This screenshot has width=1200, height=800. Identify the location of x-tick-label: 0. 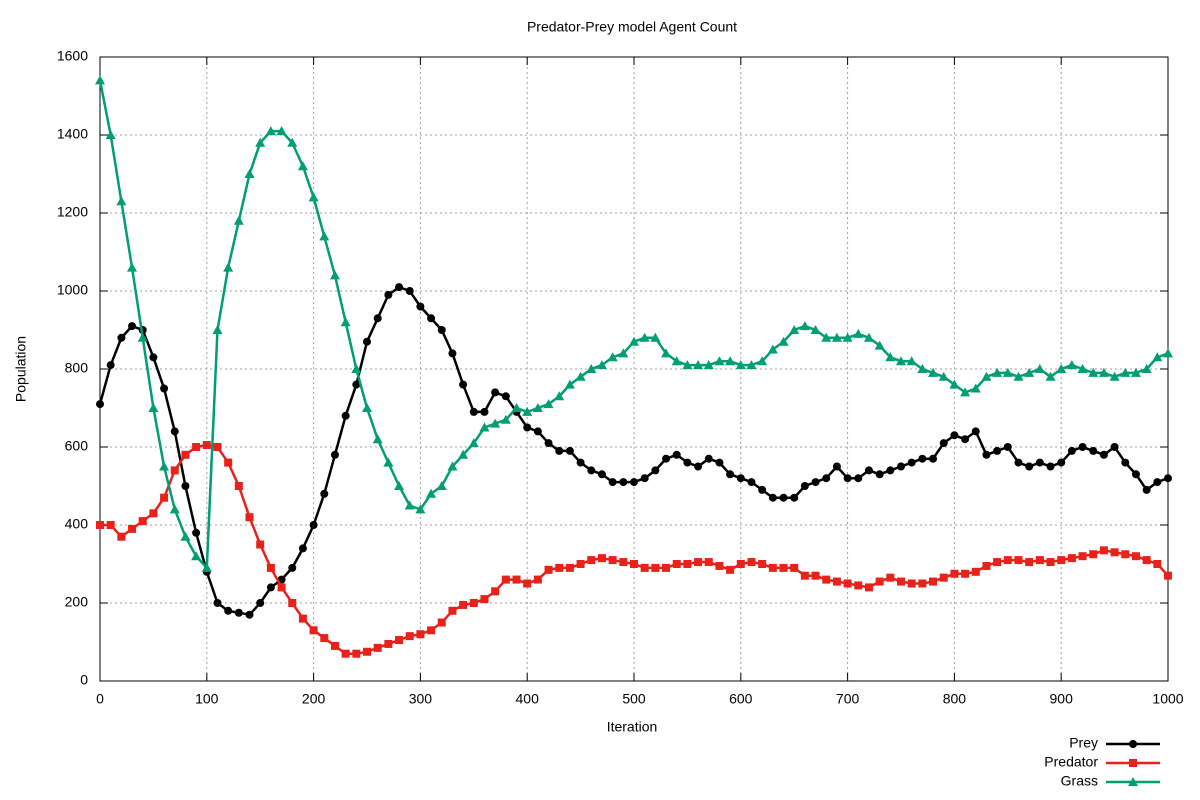
(100, 699).